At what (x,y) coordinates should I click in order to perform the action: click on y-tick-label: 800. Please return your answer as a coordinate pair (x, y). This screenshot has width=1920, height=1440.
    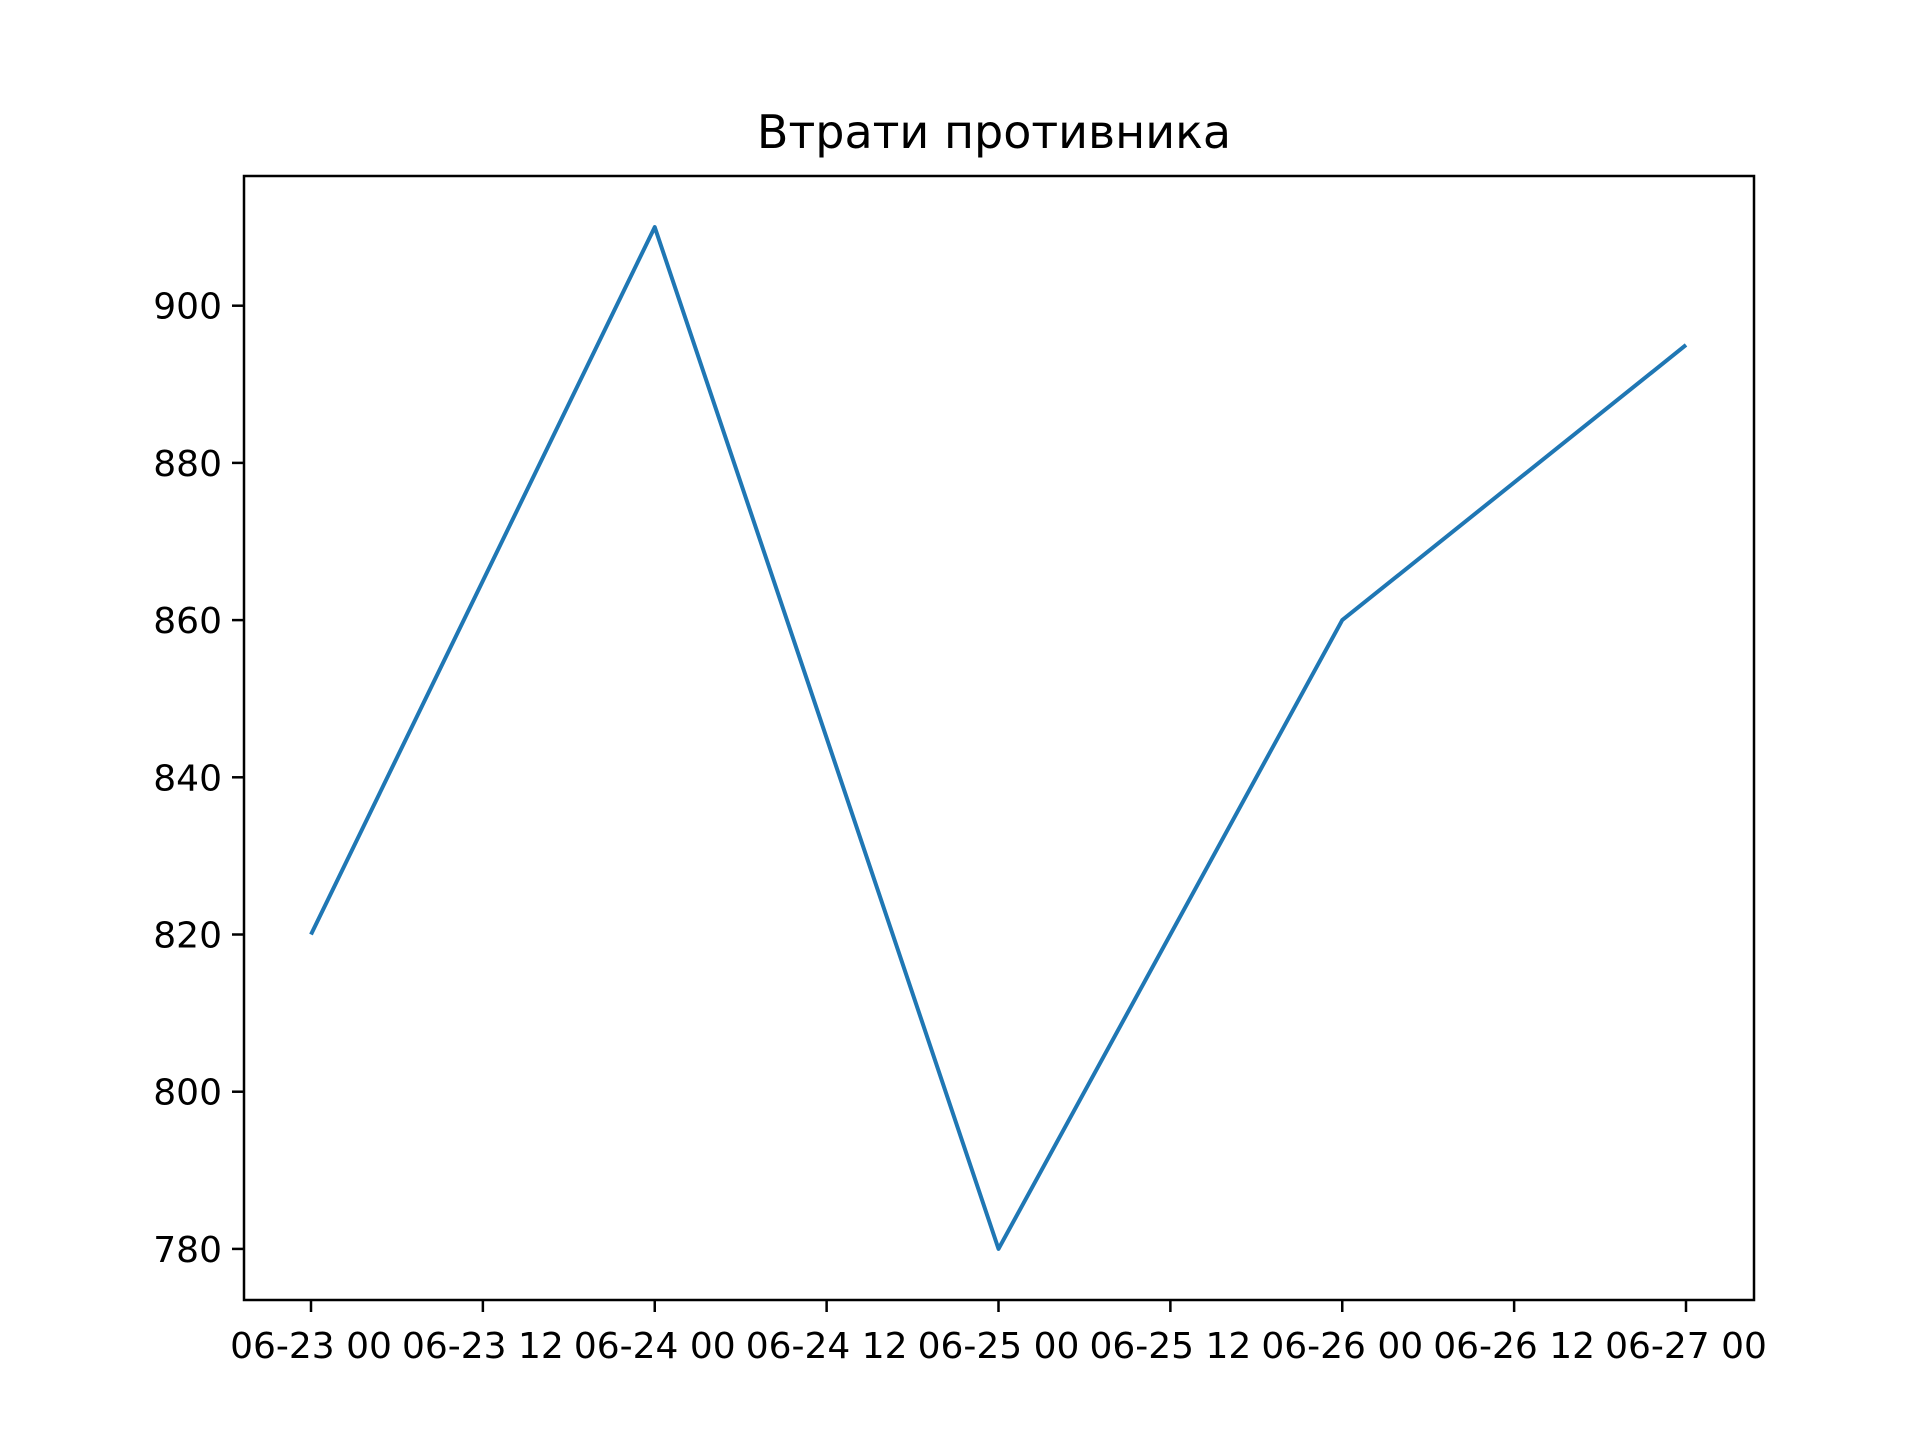
    Looking at the image, I should click on (187, 1093).